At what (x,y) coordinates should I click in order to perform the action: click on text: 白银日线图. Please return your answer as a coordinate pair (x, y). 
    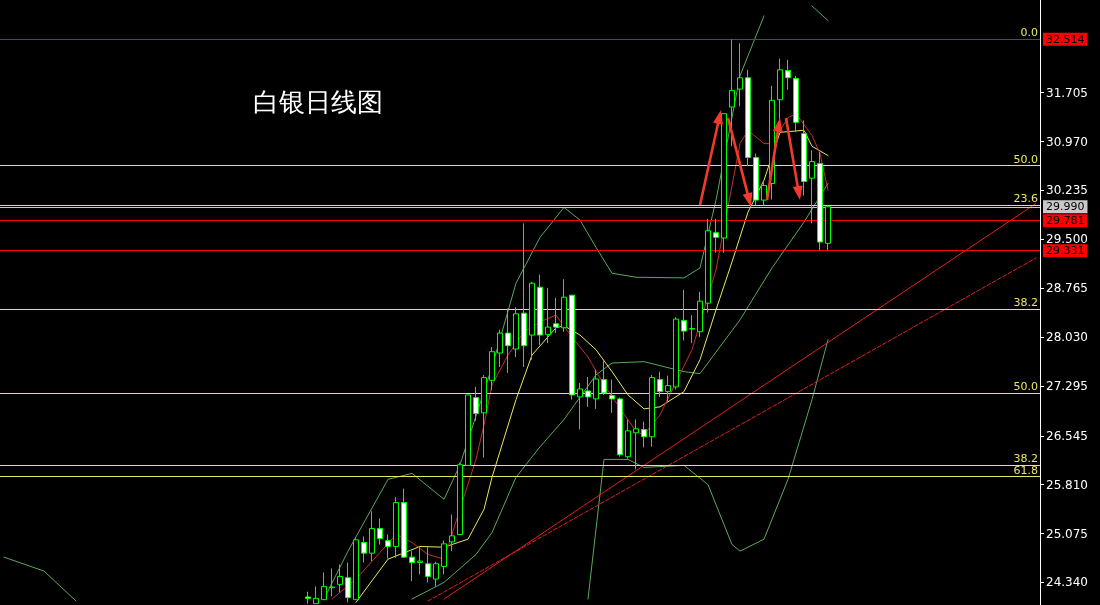
    Looking at the image, I should click on (318, 102).